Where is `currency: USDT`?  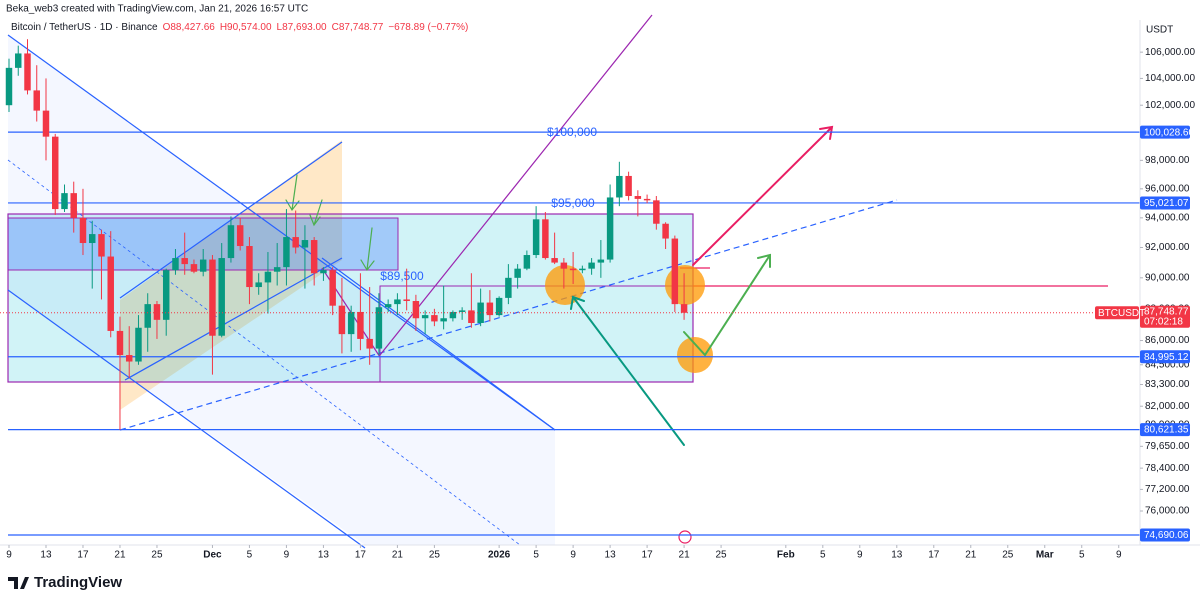 currency: USDT is located at coordinates (1159, 30).